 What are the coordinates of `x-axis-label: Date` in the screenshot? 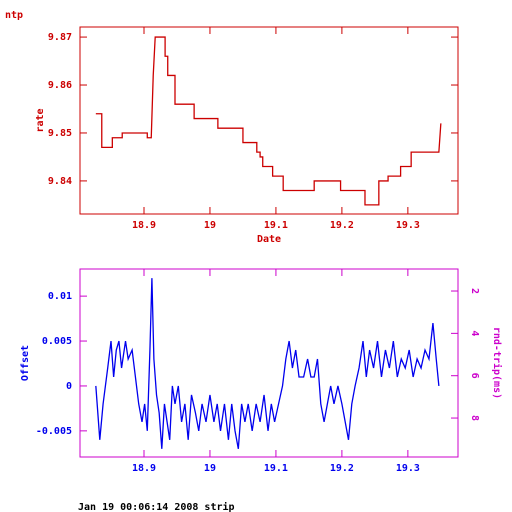 It's located at (269, 239).